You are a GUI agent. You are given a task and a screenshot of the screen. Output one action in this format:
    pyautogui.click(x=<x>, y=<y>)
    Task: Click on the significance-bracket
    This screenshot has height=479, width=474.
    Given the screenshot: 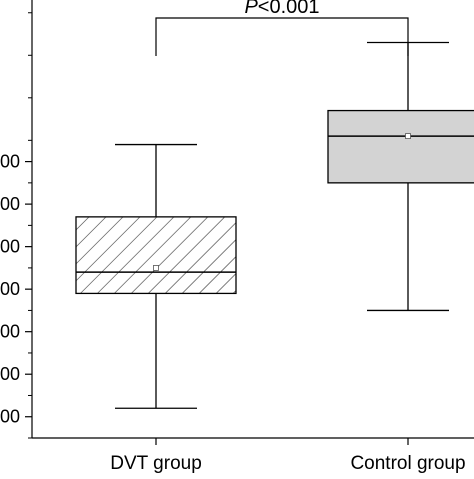 What is the action you would take?
    pyautogui.click(x=282, y=36)
    